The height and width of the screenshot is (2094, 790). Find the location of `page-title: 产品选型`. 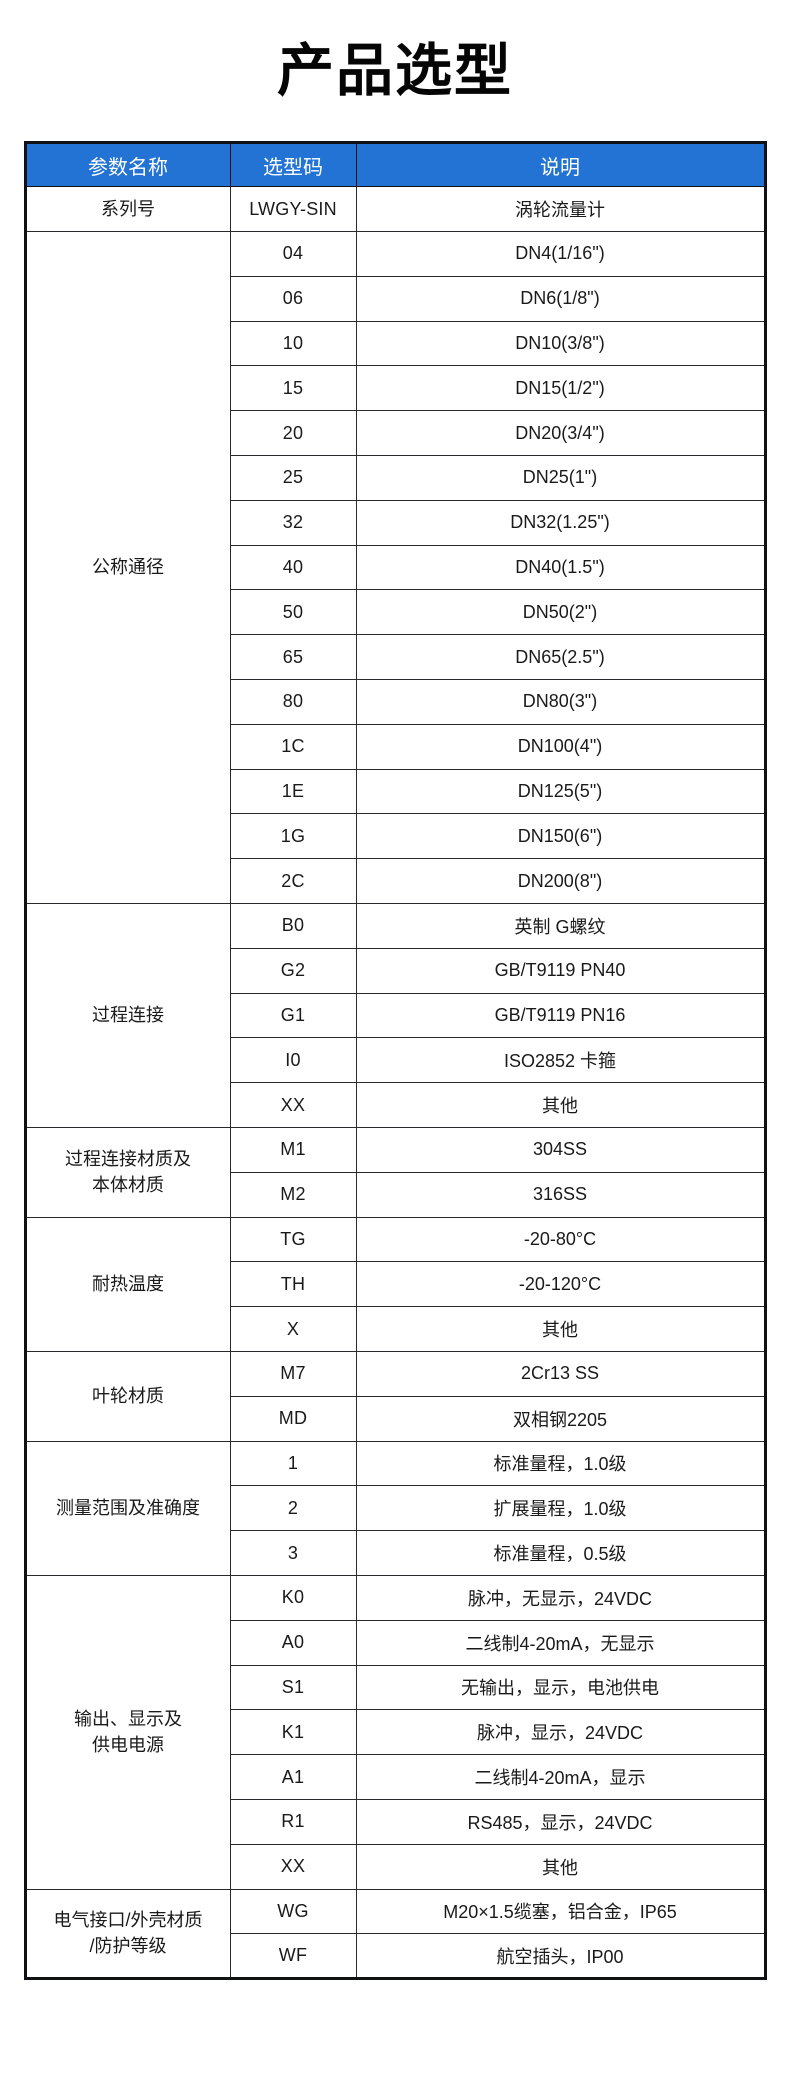

page-title: 产品选型 is located at coordinates (395, 71).